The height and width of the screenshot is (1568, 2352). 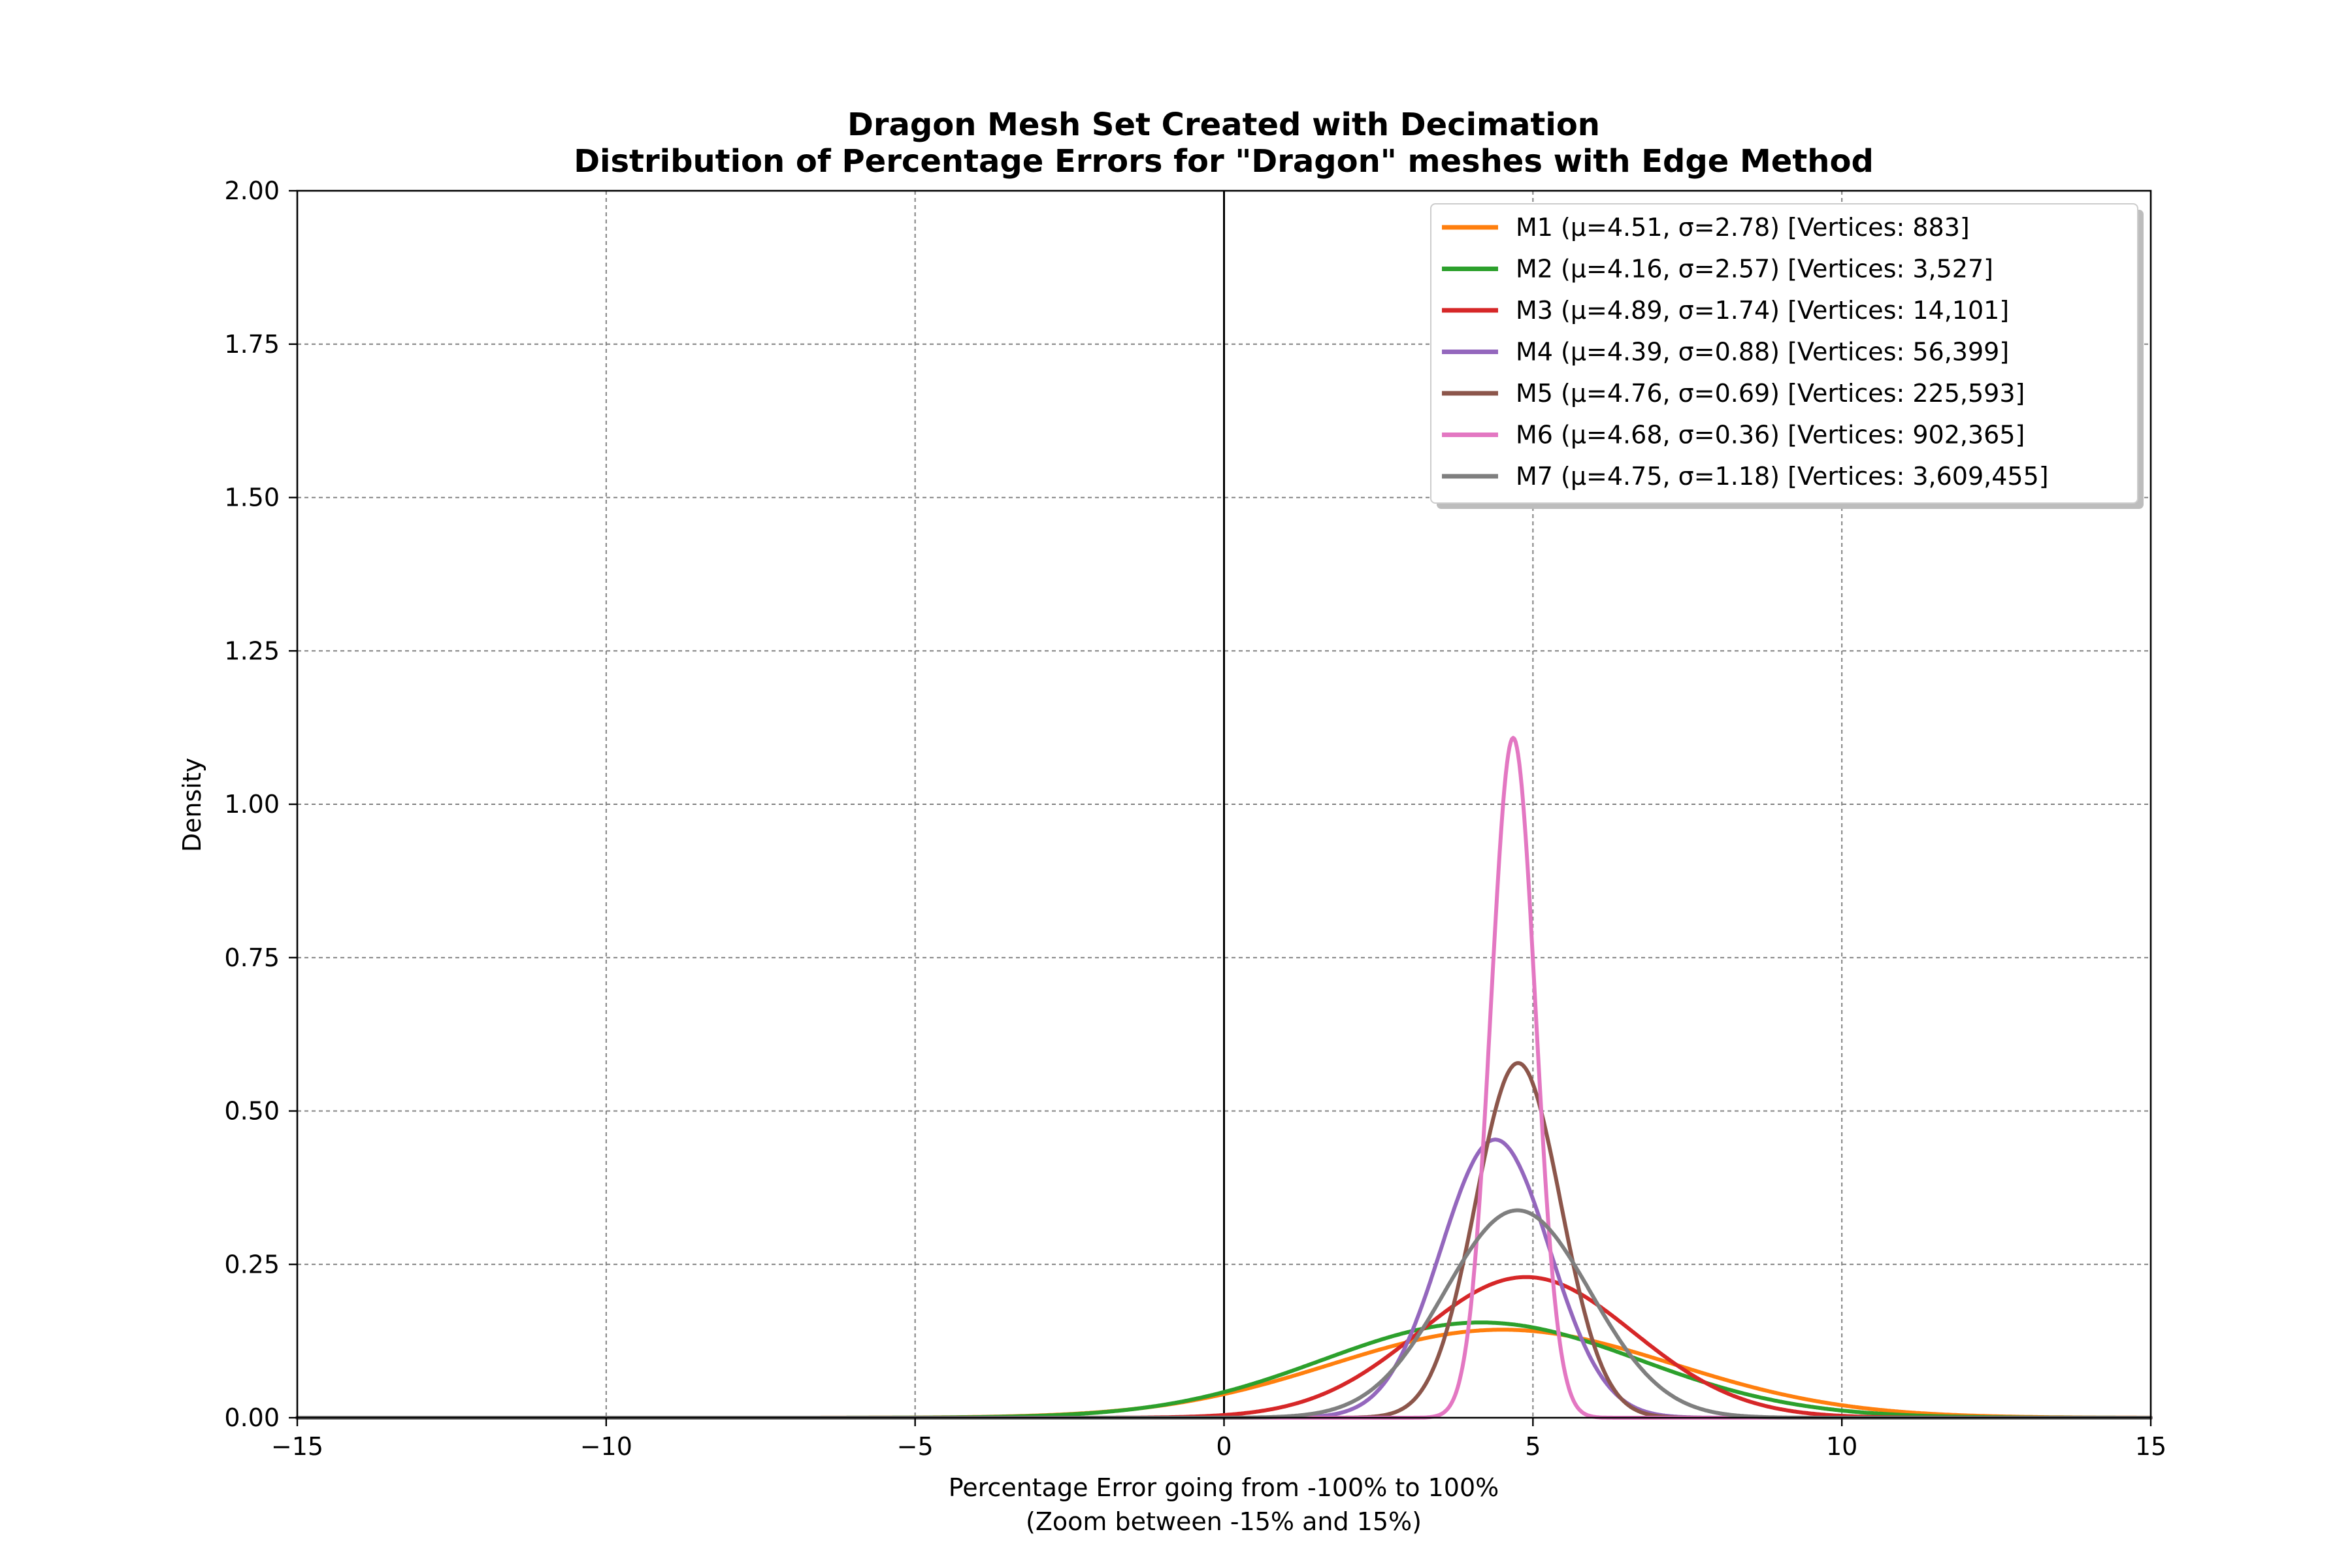 What do you see at coordinates (1770, 393) in the screenshot?
I see `legend-entry-m5: M5 (μ=4.76, σ=0.69) [Vertices: 225,593]` at bounding box center [1770, 393].